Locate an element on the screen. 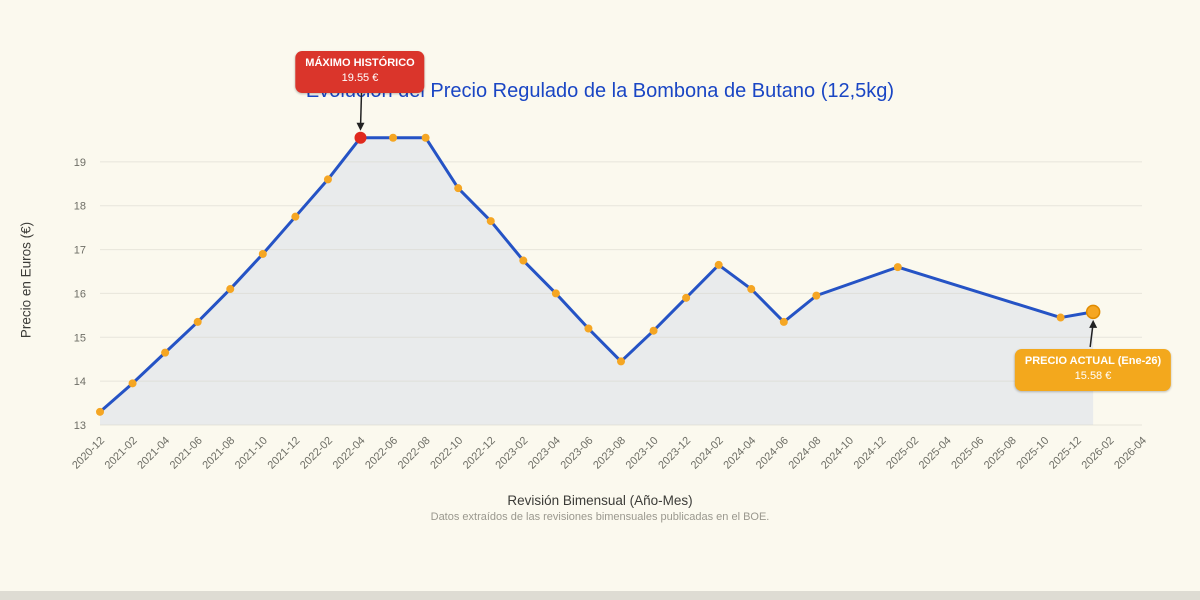  y-tick-label: 15 is located at coordinates (80, 338).